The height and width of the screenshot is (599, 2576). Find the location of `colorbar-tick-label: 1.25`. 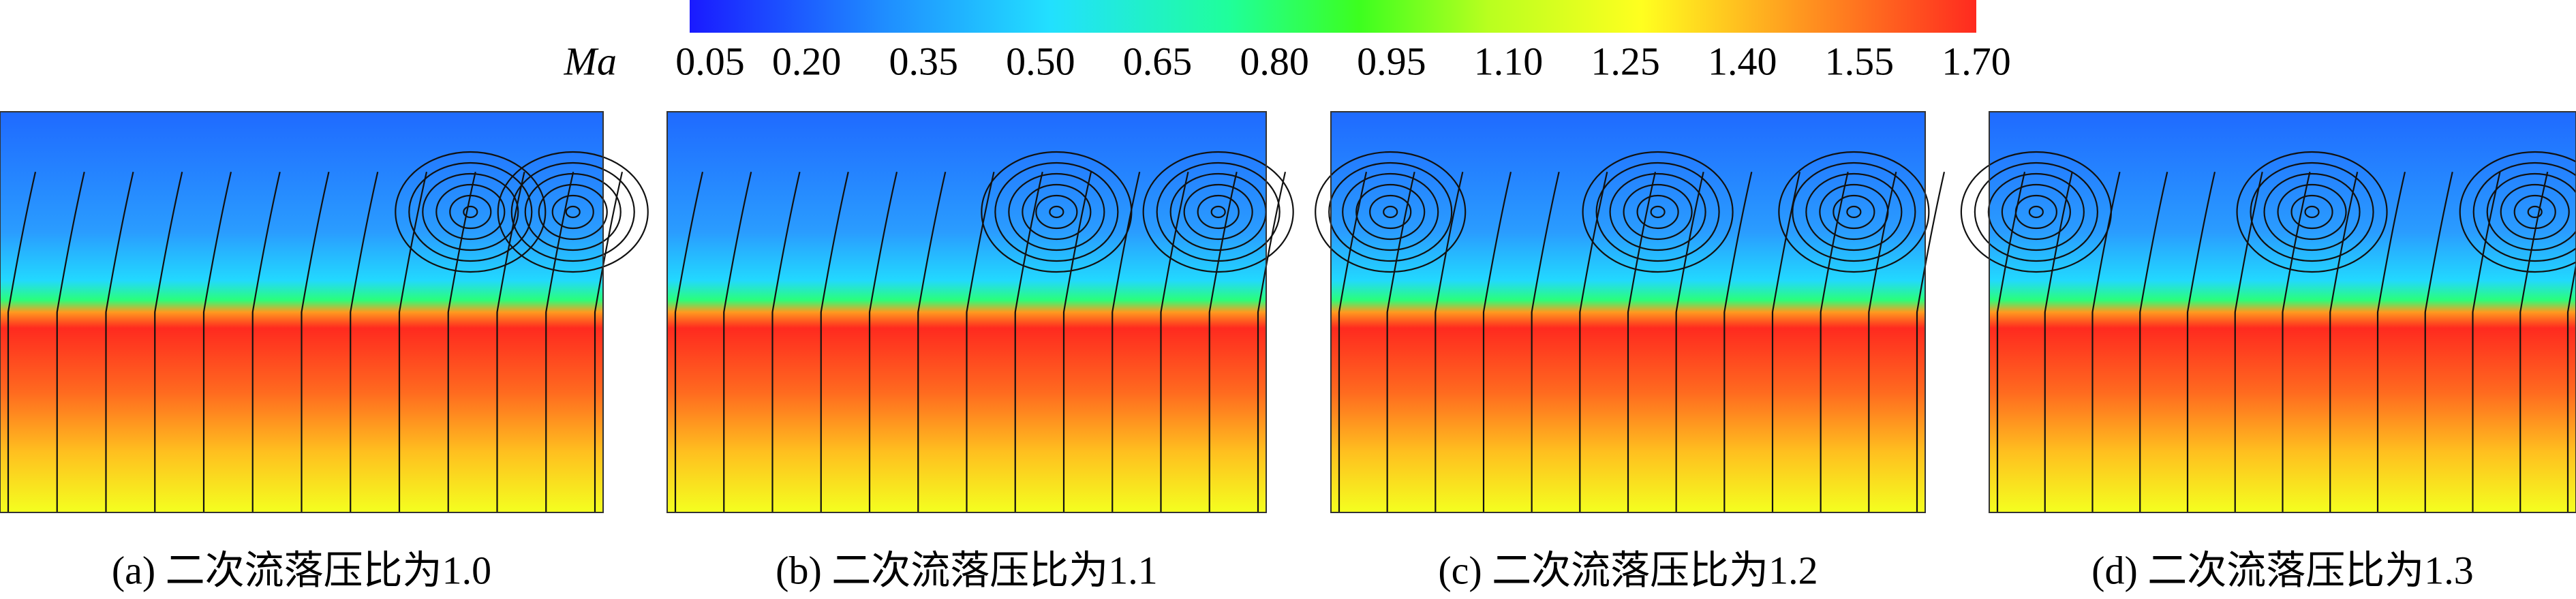

colorbar-tick-label: 1.25 is located at coordinates (1625, 61).